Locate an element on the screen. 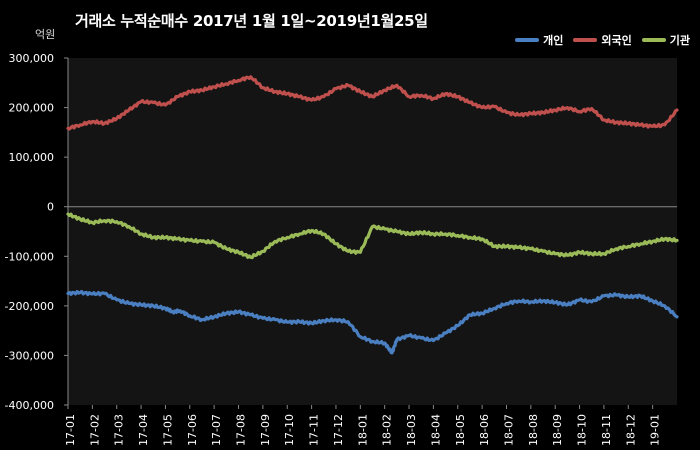 The height and width of the screenshot is (450, 700). x-tick-label: 17-04 is located at coordinates (143, 430).